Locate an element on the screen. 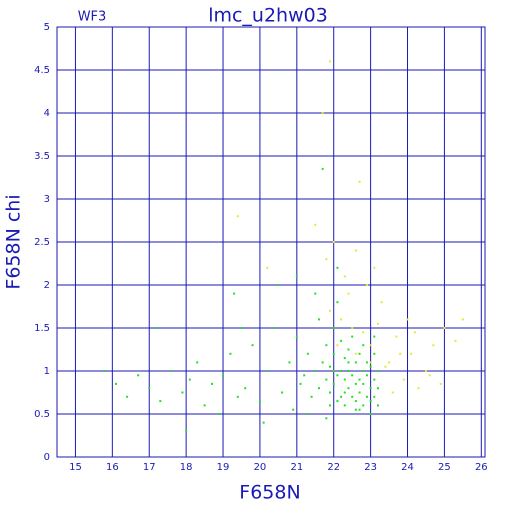  y-axis-label: F658N chi is located at coordinates (14, 241).